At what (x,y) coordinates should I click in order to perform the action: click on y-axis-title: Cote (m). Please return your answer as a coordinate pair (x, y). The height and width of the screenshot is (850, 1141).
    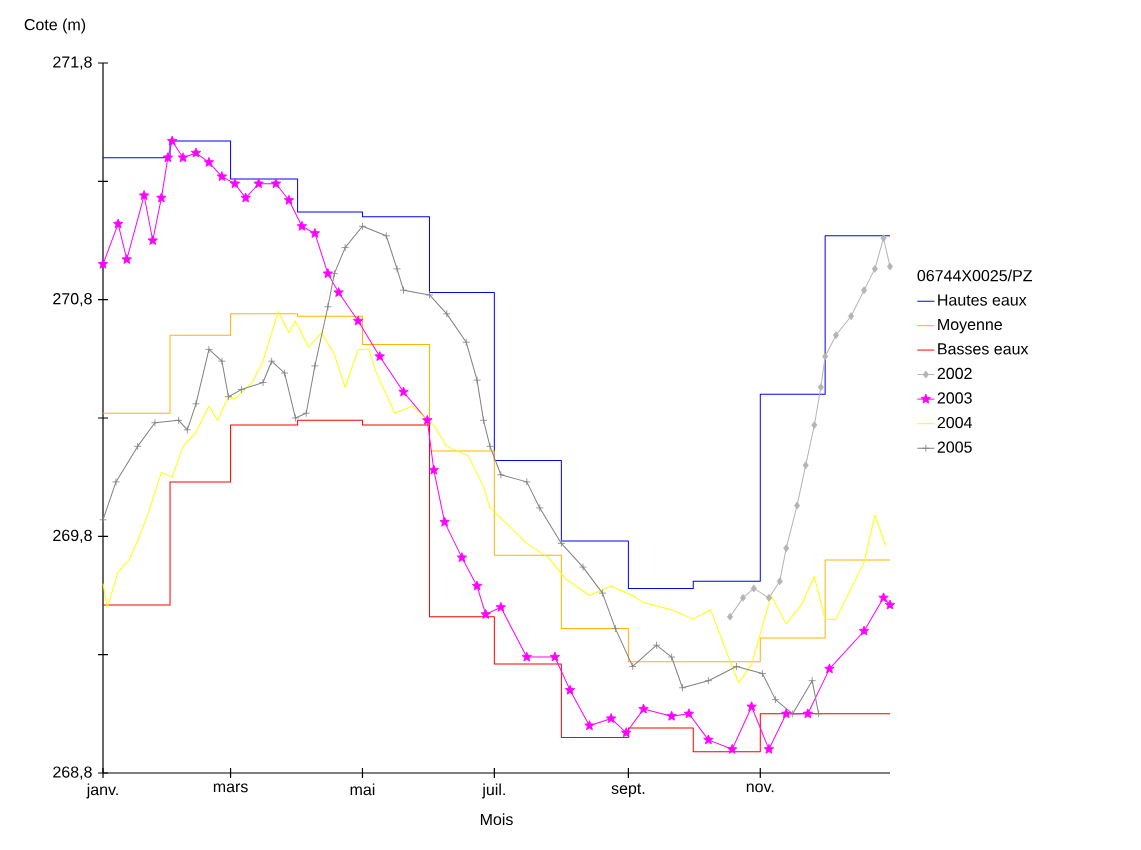
    Looking at the image, I should click on (55, 26).